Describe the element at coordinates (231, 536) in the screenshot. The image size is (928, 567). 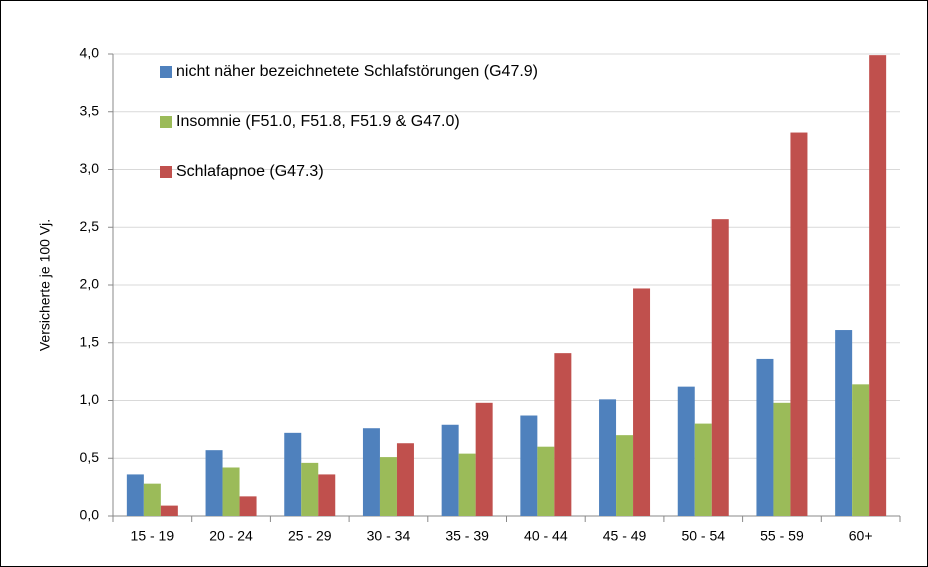
I see `x-tick-label: 20 - 24` at that location.